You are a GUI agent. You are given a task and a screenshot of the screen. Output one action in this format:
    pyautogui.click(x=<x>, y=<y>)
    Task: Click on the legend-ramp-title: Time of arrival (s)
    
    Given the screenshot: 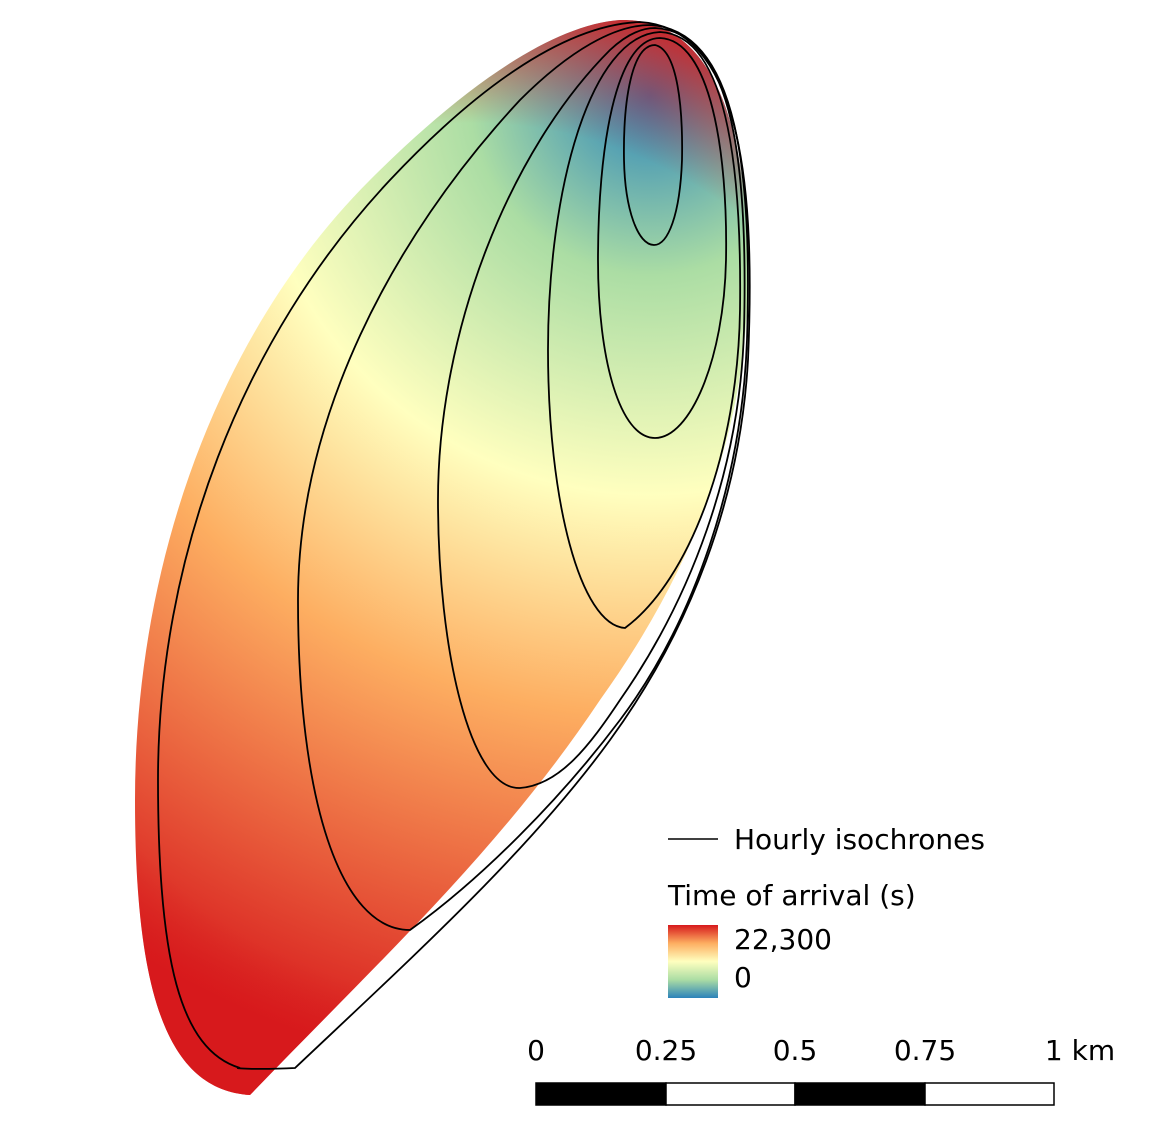 What is the action you would take?
    pyautogui.click(x=792, y=895)
    